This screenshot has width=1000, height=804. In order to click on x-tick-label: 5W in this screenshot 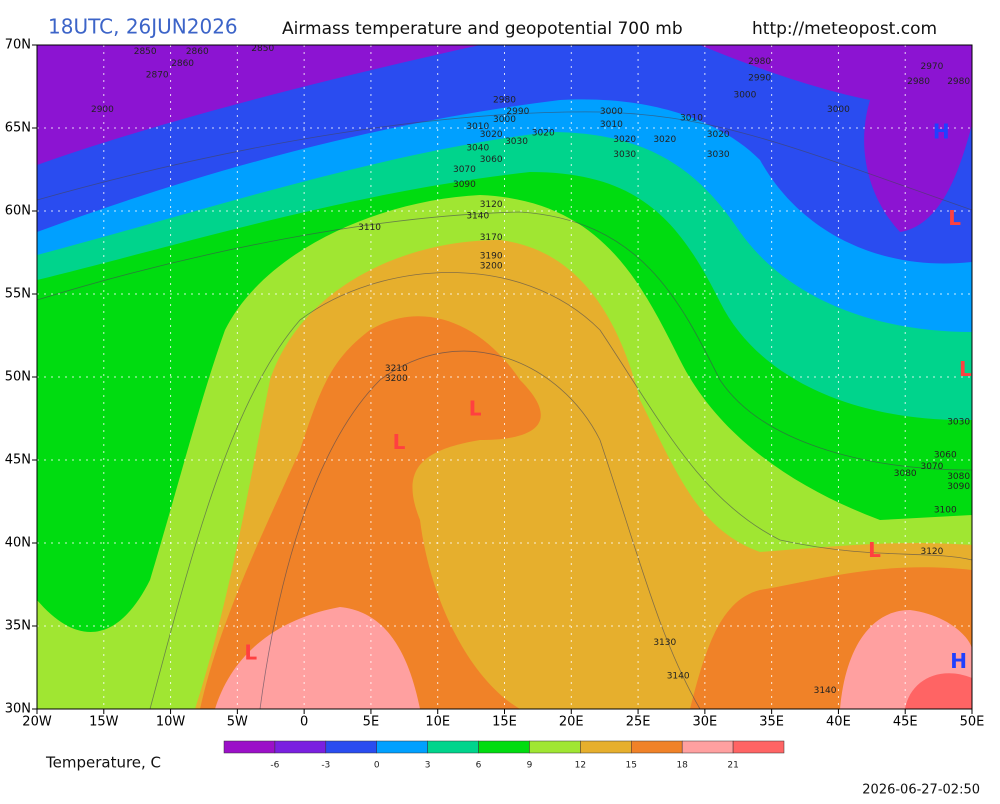, I will do `click(237, 722)`.